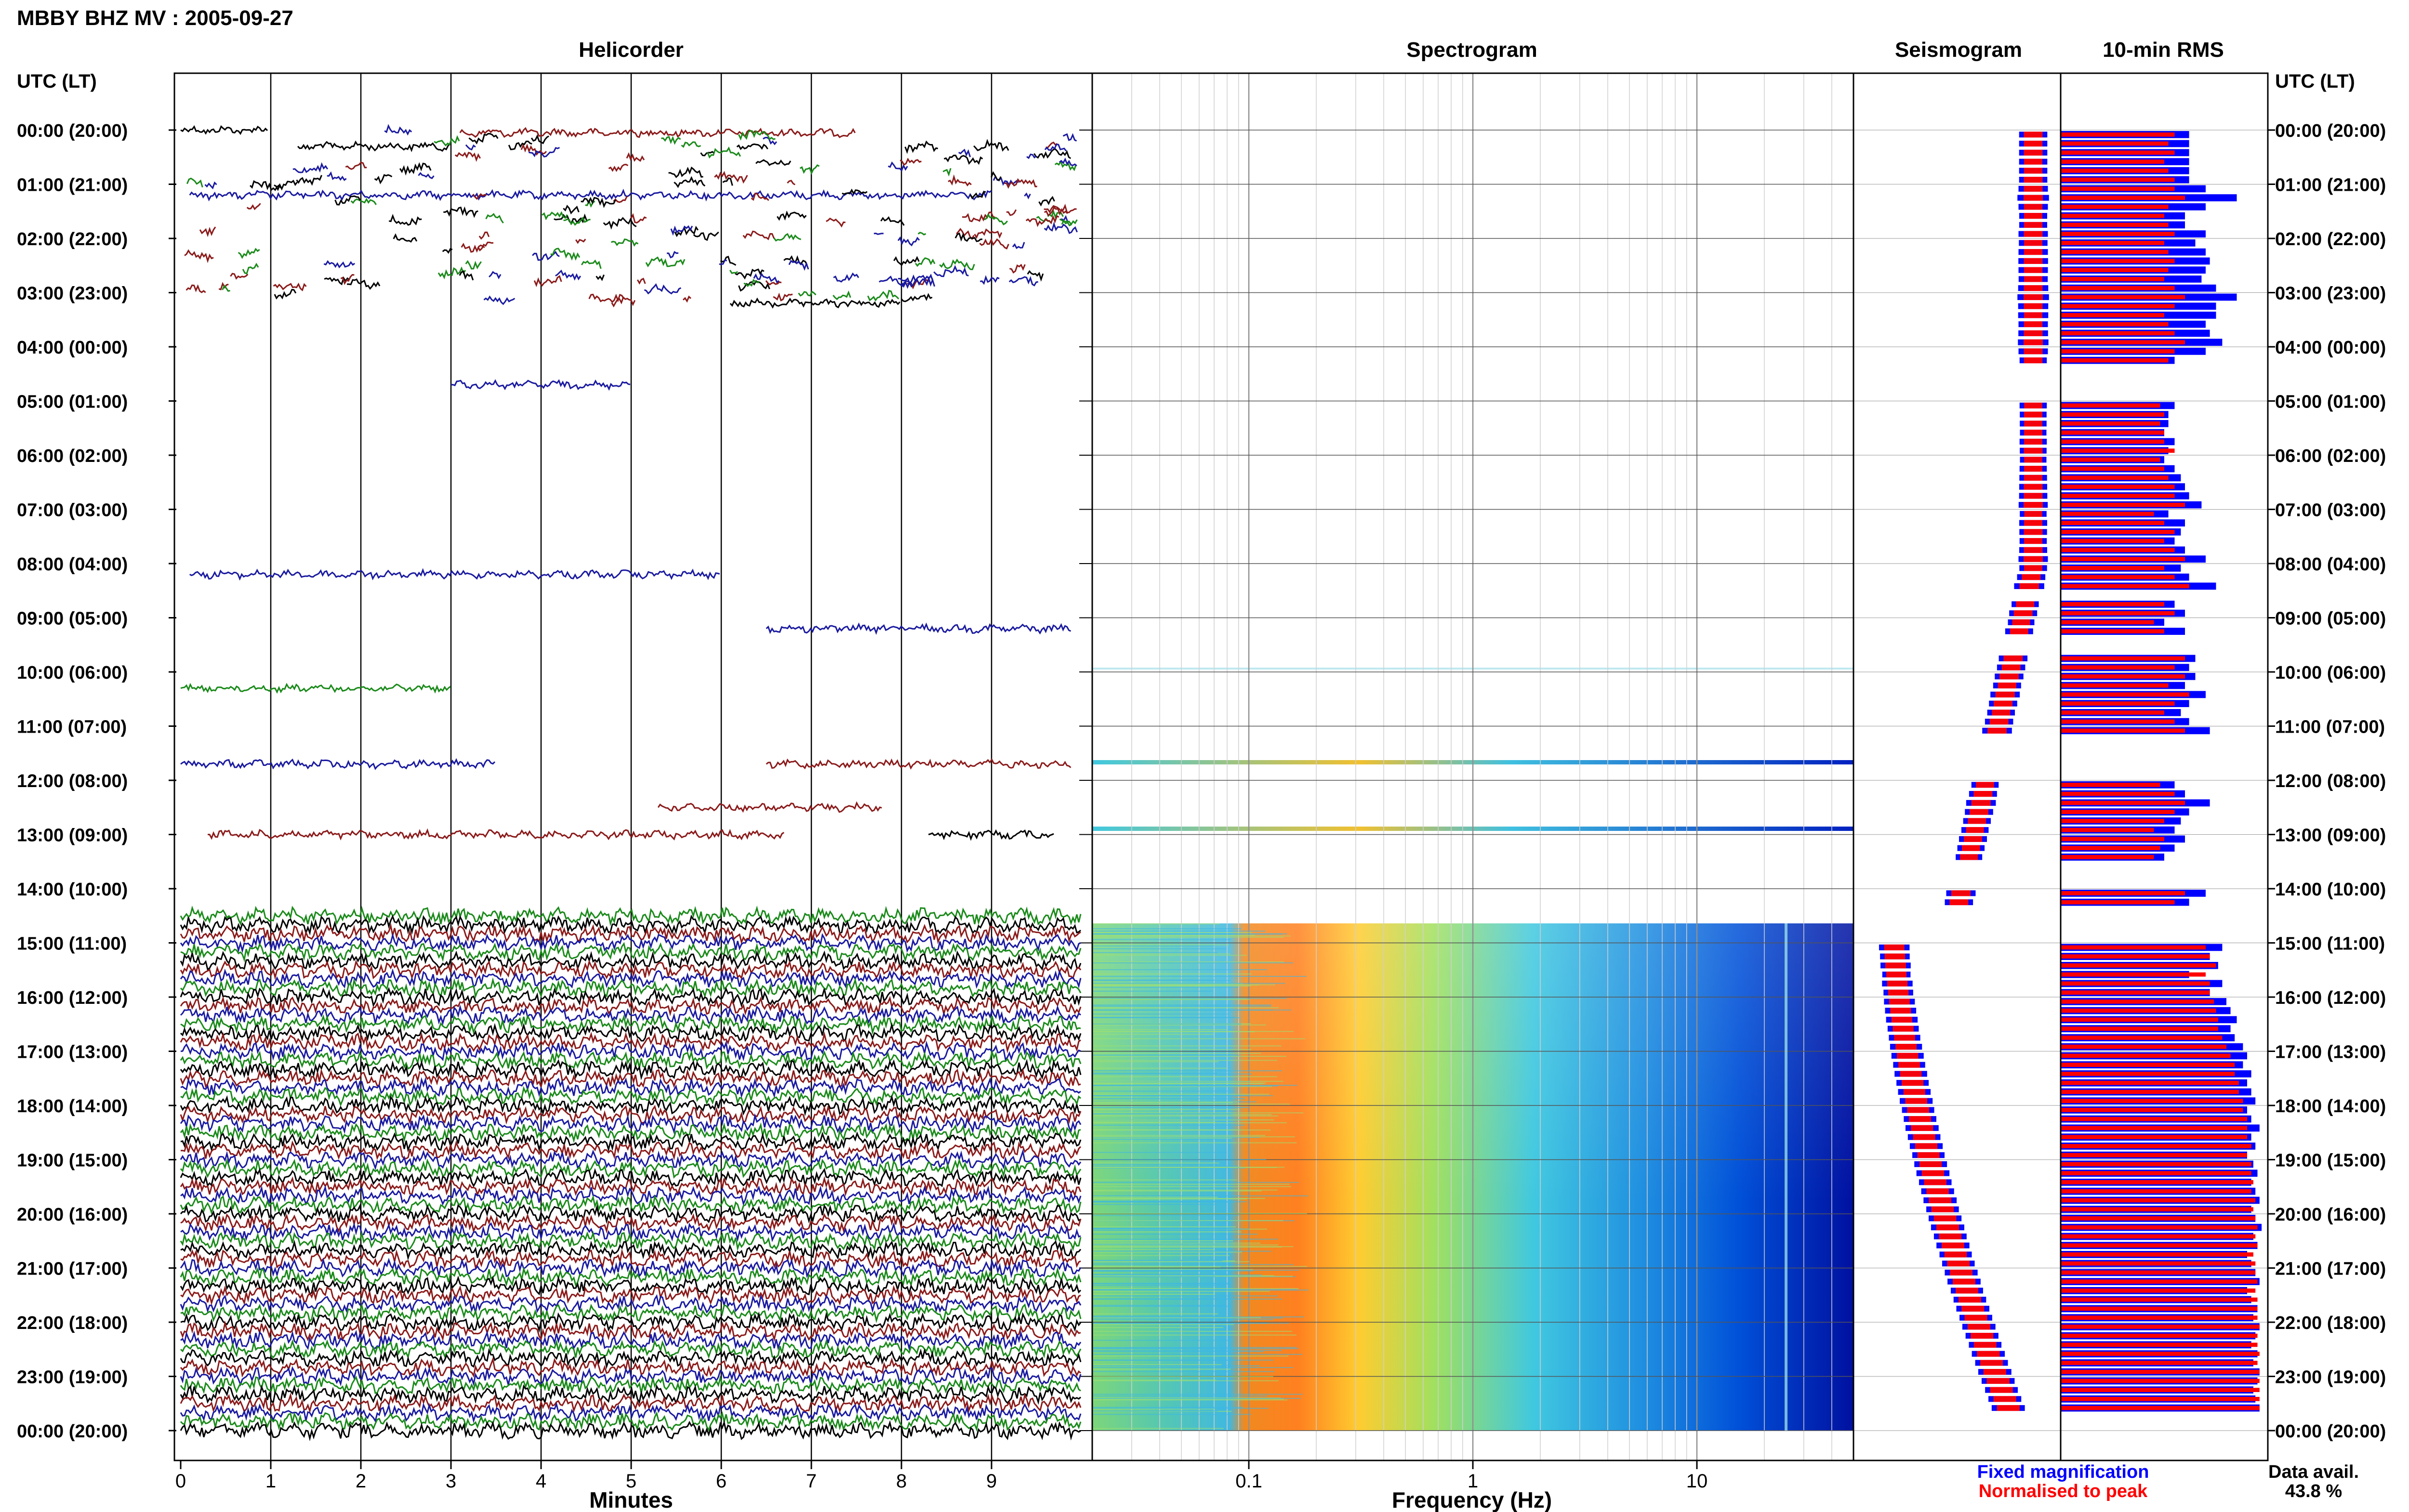  I want to click on hour-label-left: 11:00 (07:00), so click(72, 727).